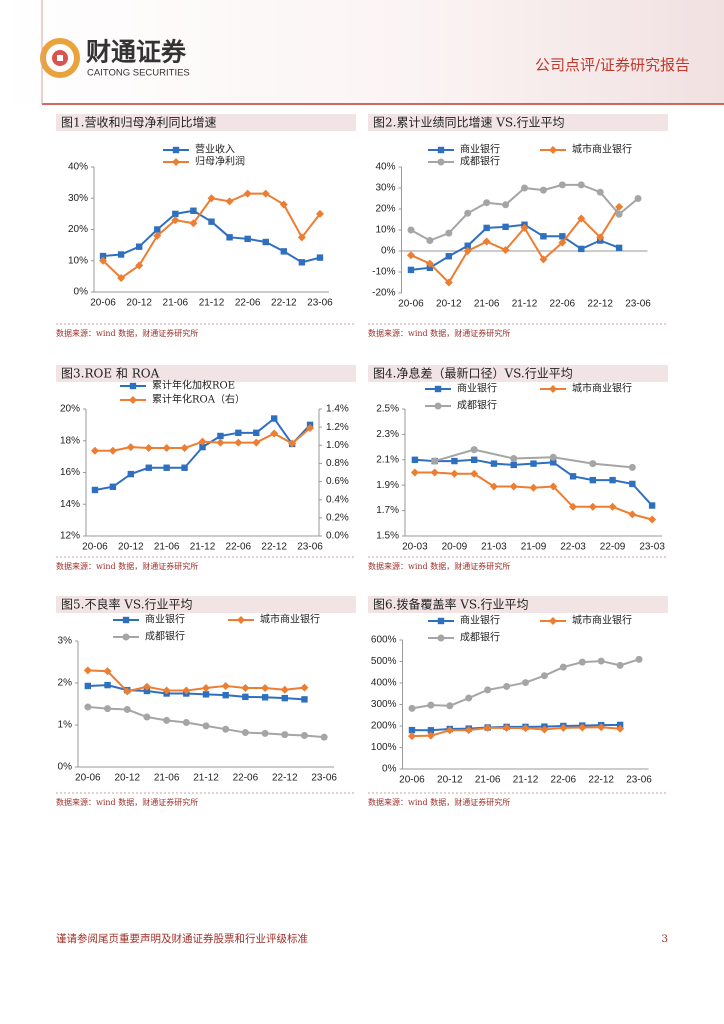  I want to click on x-tick-label: 20-03, so click(415, 547).